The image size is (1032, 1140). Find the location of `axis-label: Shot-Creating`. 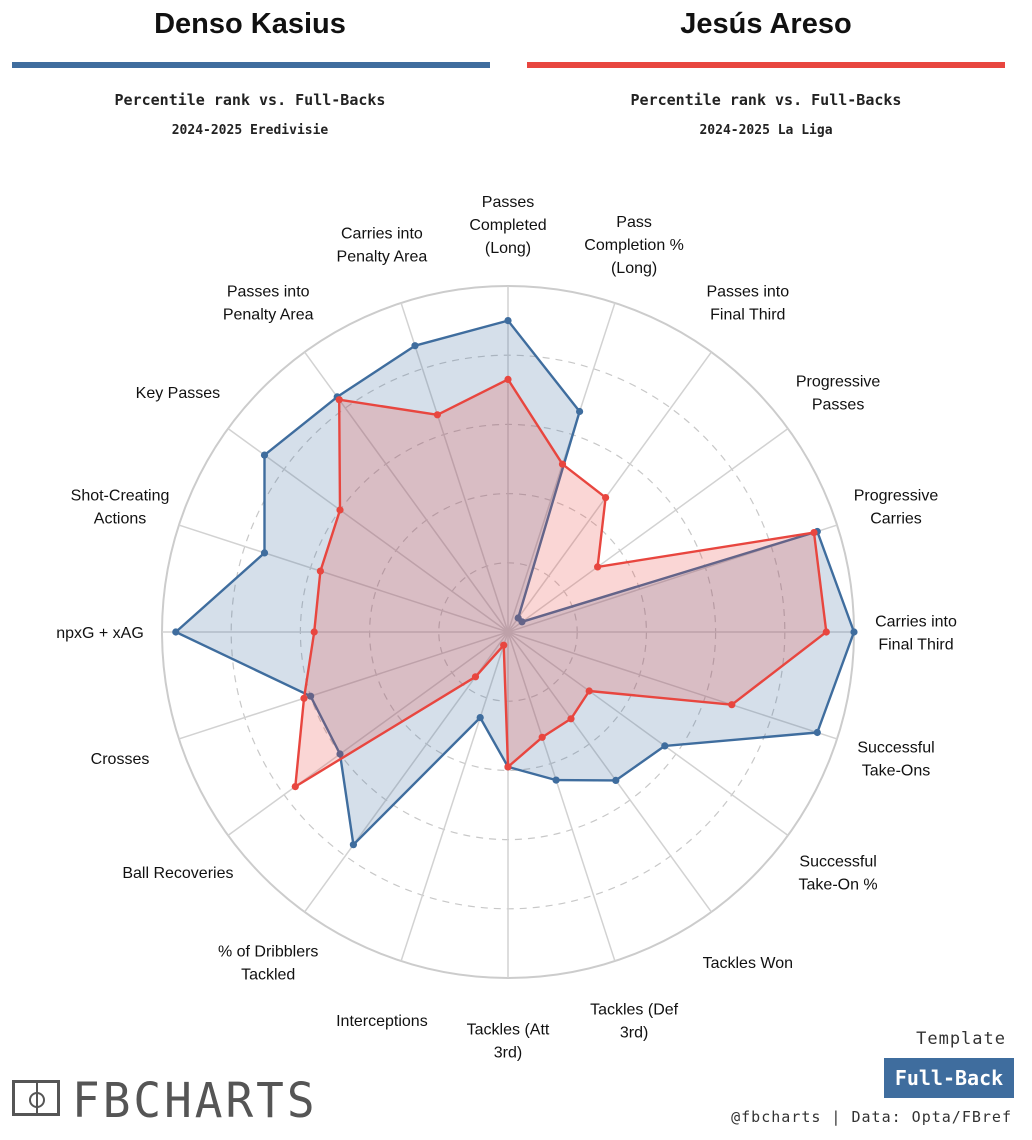

axis-label: Shot-Creating is located at coordinates (120, 495).